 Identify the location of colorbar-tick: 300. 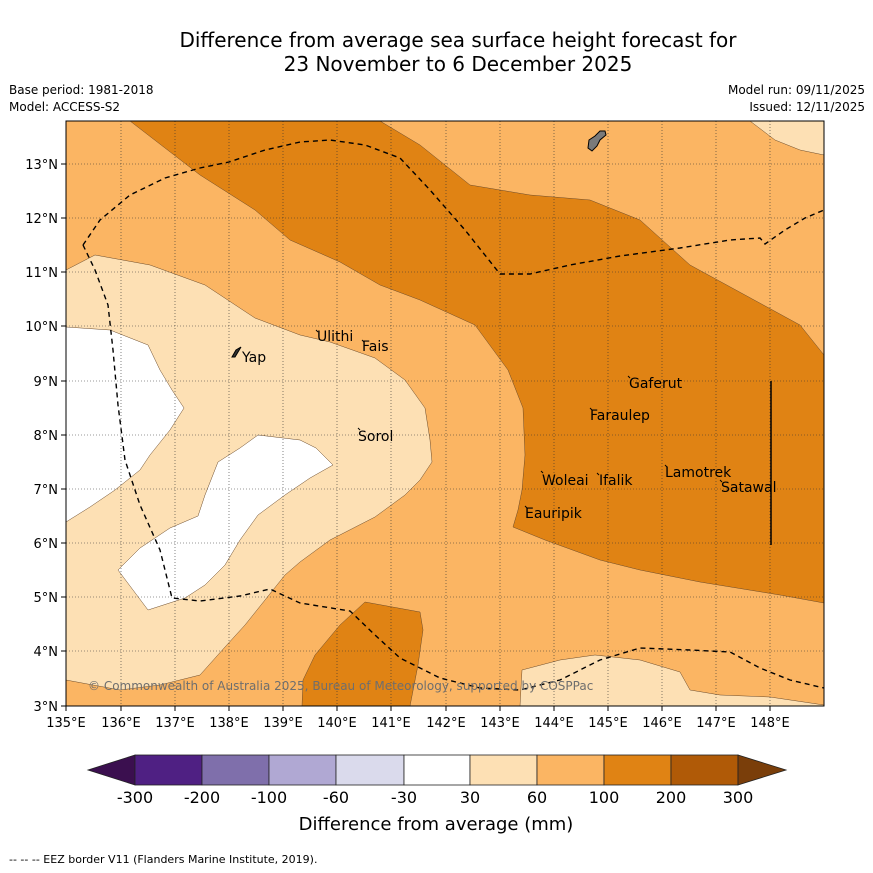
(738, 797).